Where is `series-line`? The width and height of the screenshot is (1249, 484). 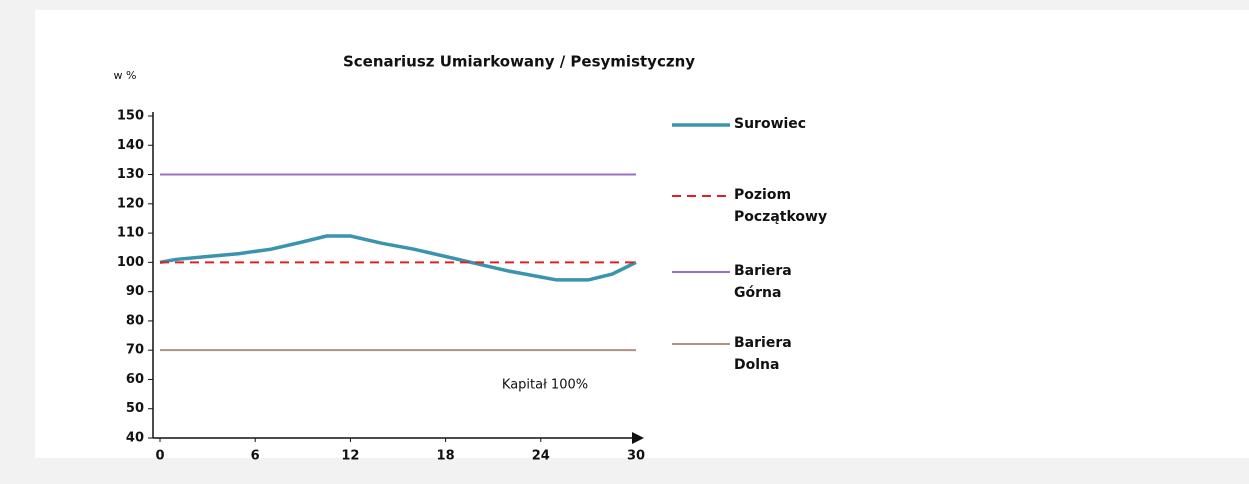
series-line is located at coordinates (398, 258).